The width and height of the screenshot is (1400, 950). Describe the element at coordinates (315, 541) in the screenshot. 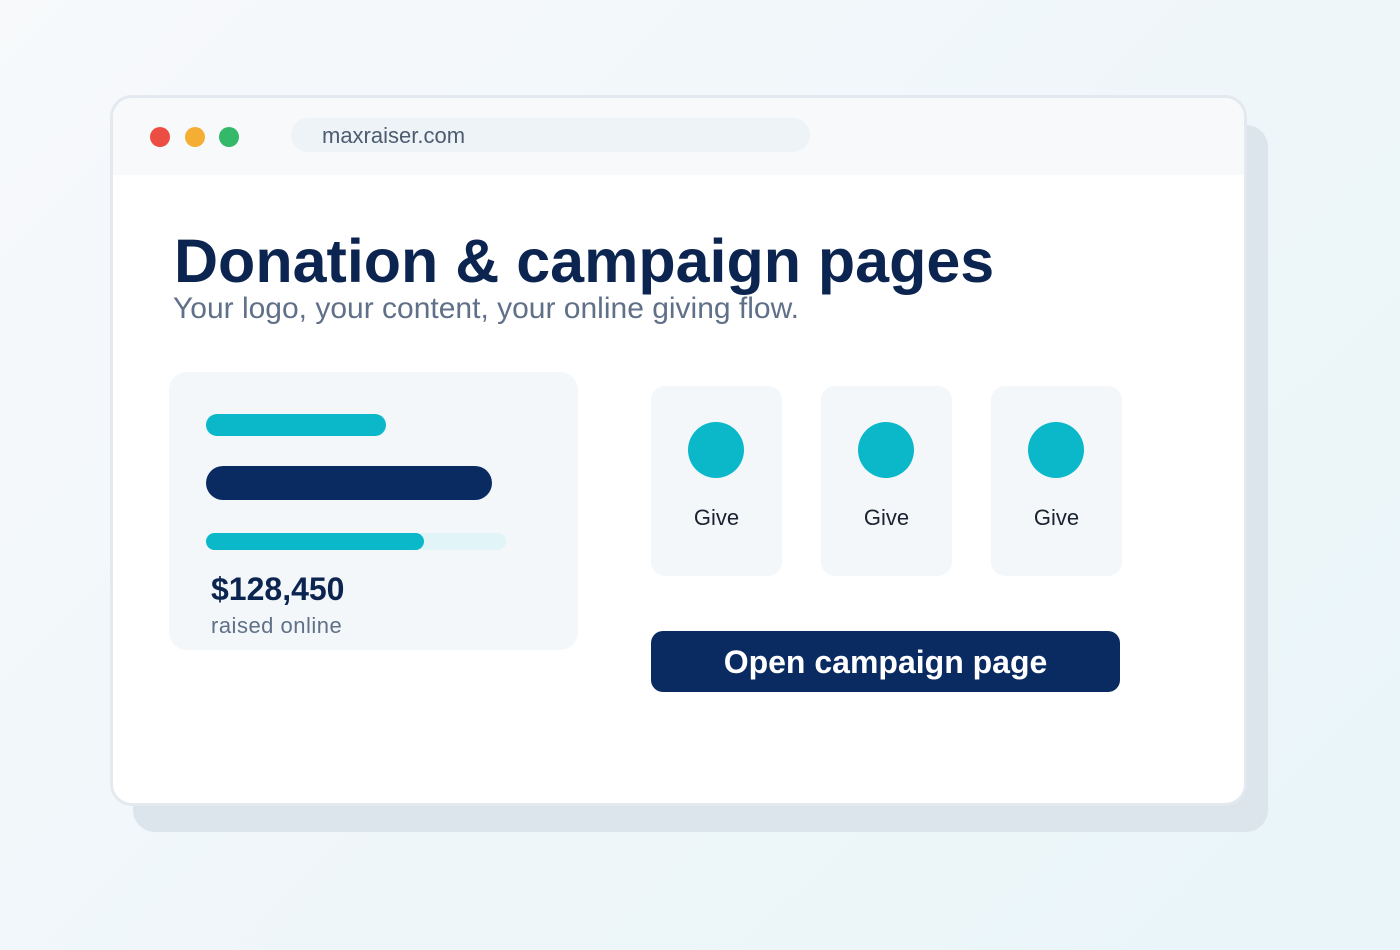

I see `progress-fill` at that location.